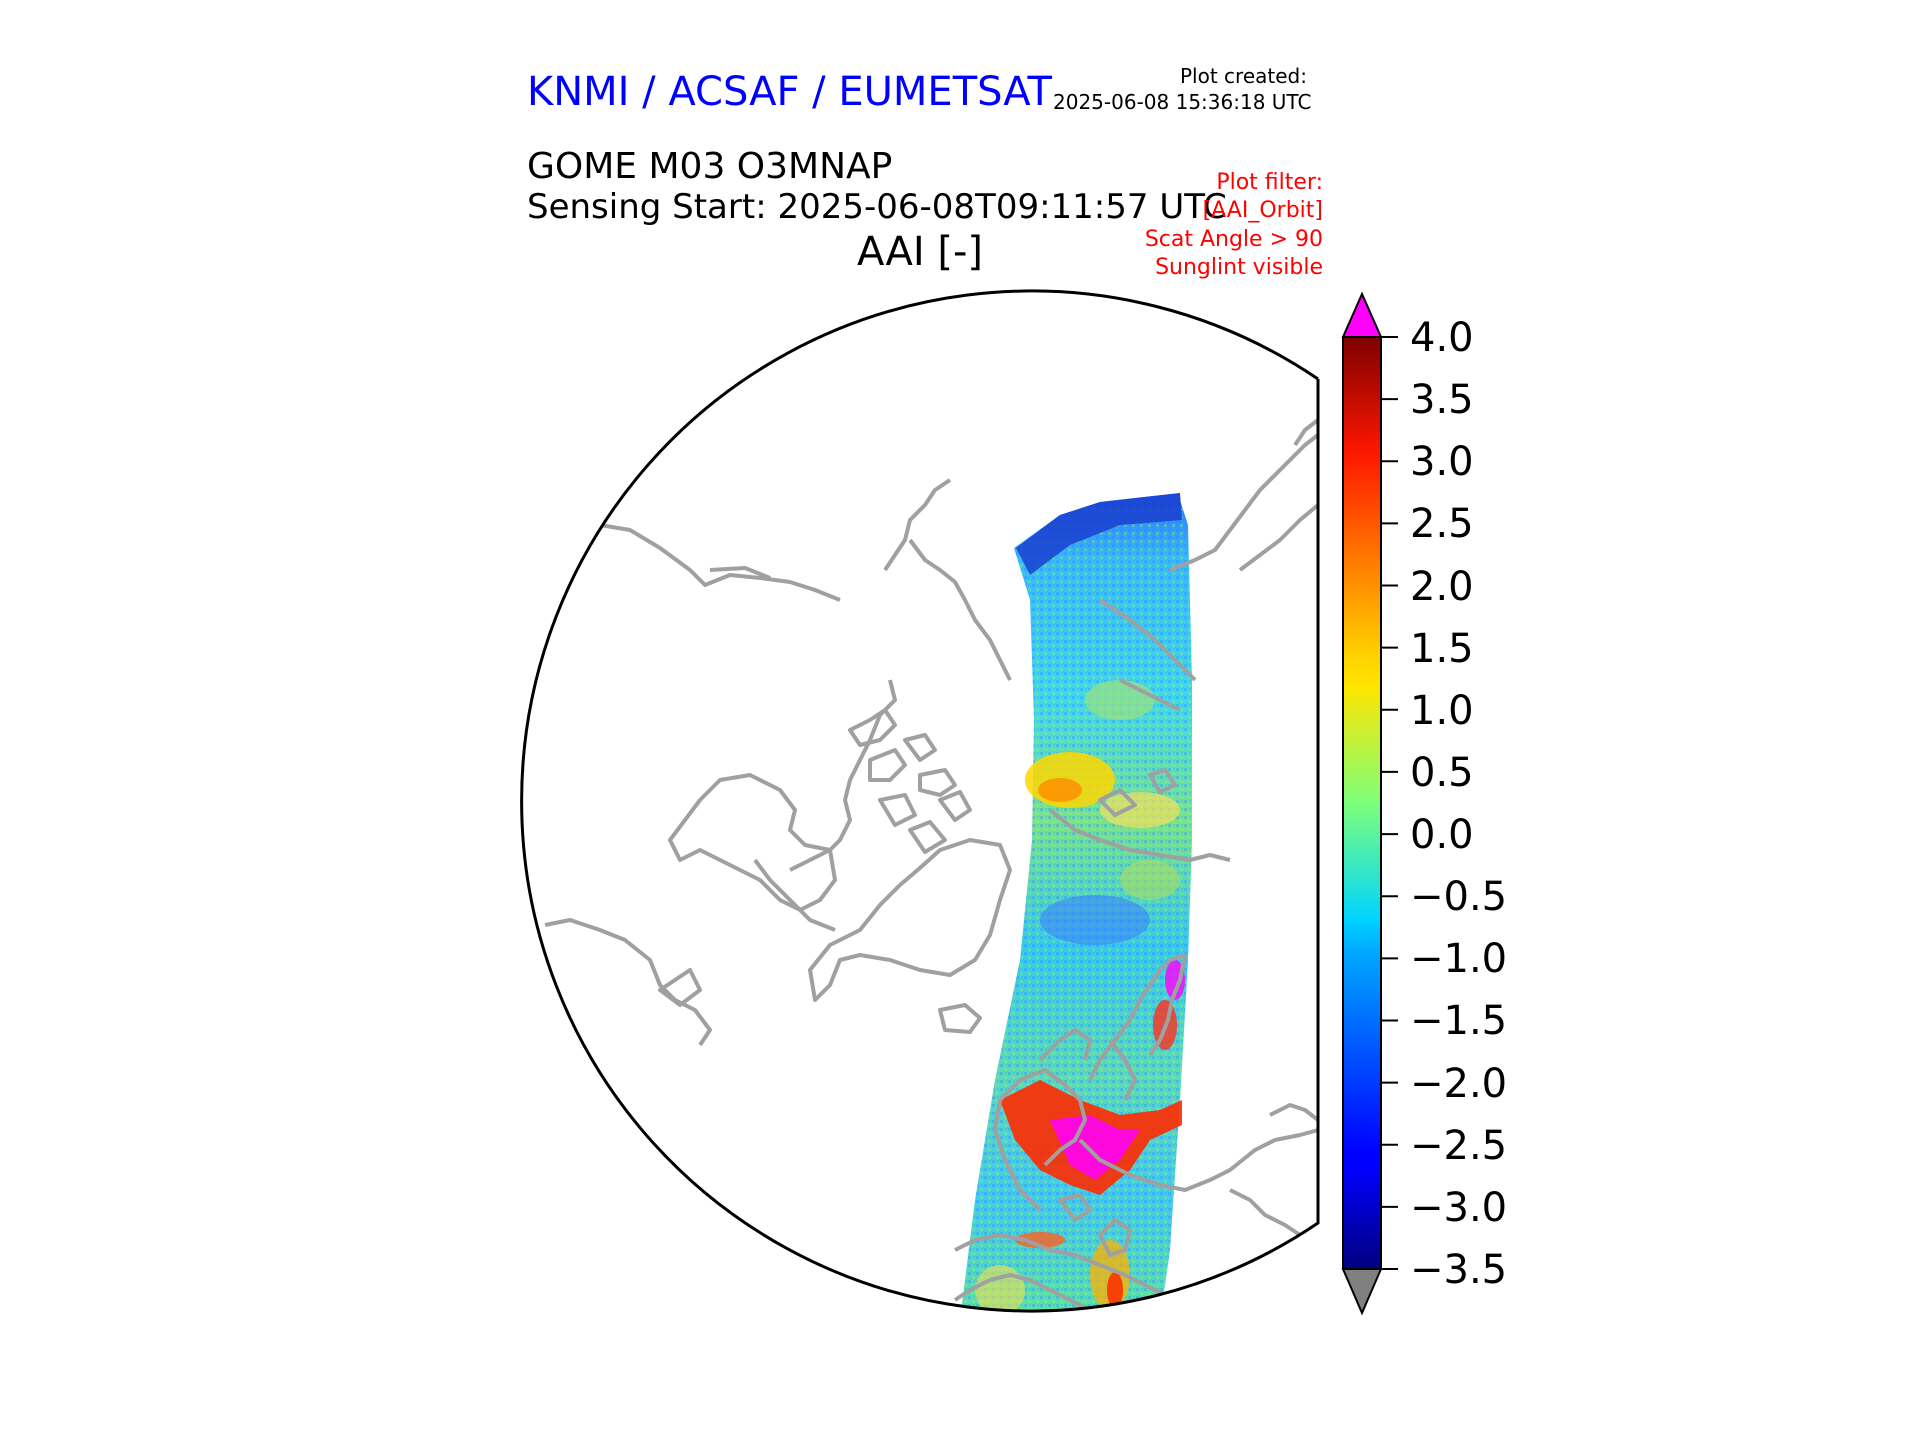 The image size is (1920, 1440). Describe the element at coordinates (920, 252) in the screenshot. I see `variable-title: AAI [-]` at that location.